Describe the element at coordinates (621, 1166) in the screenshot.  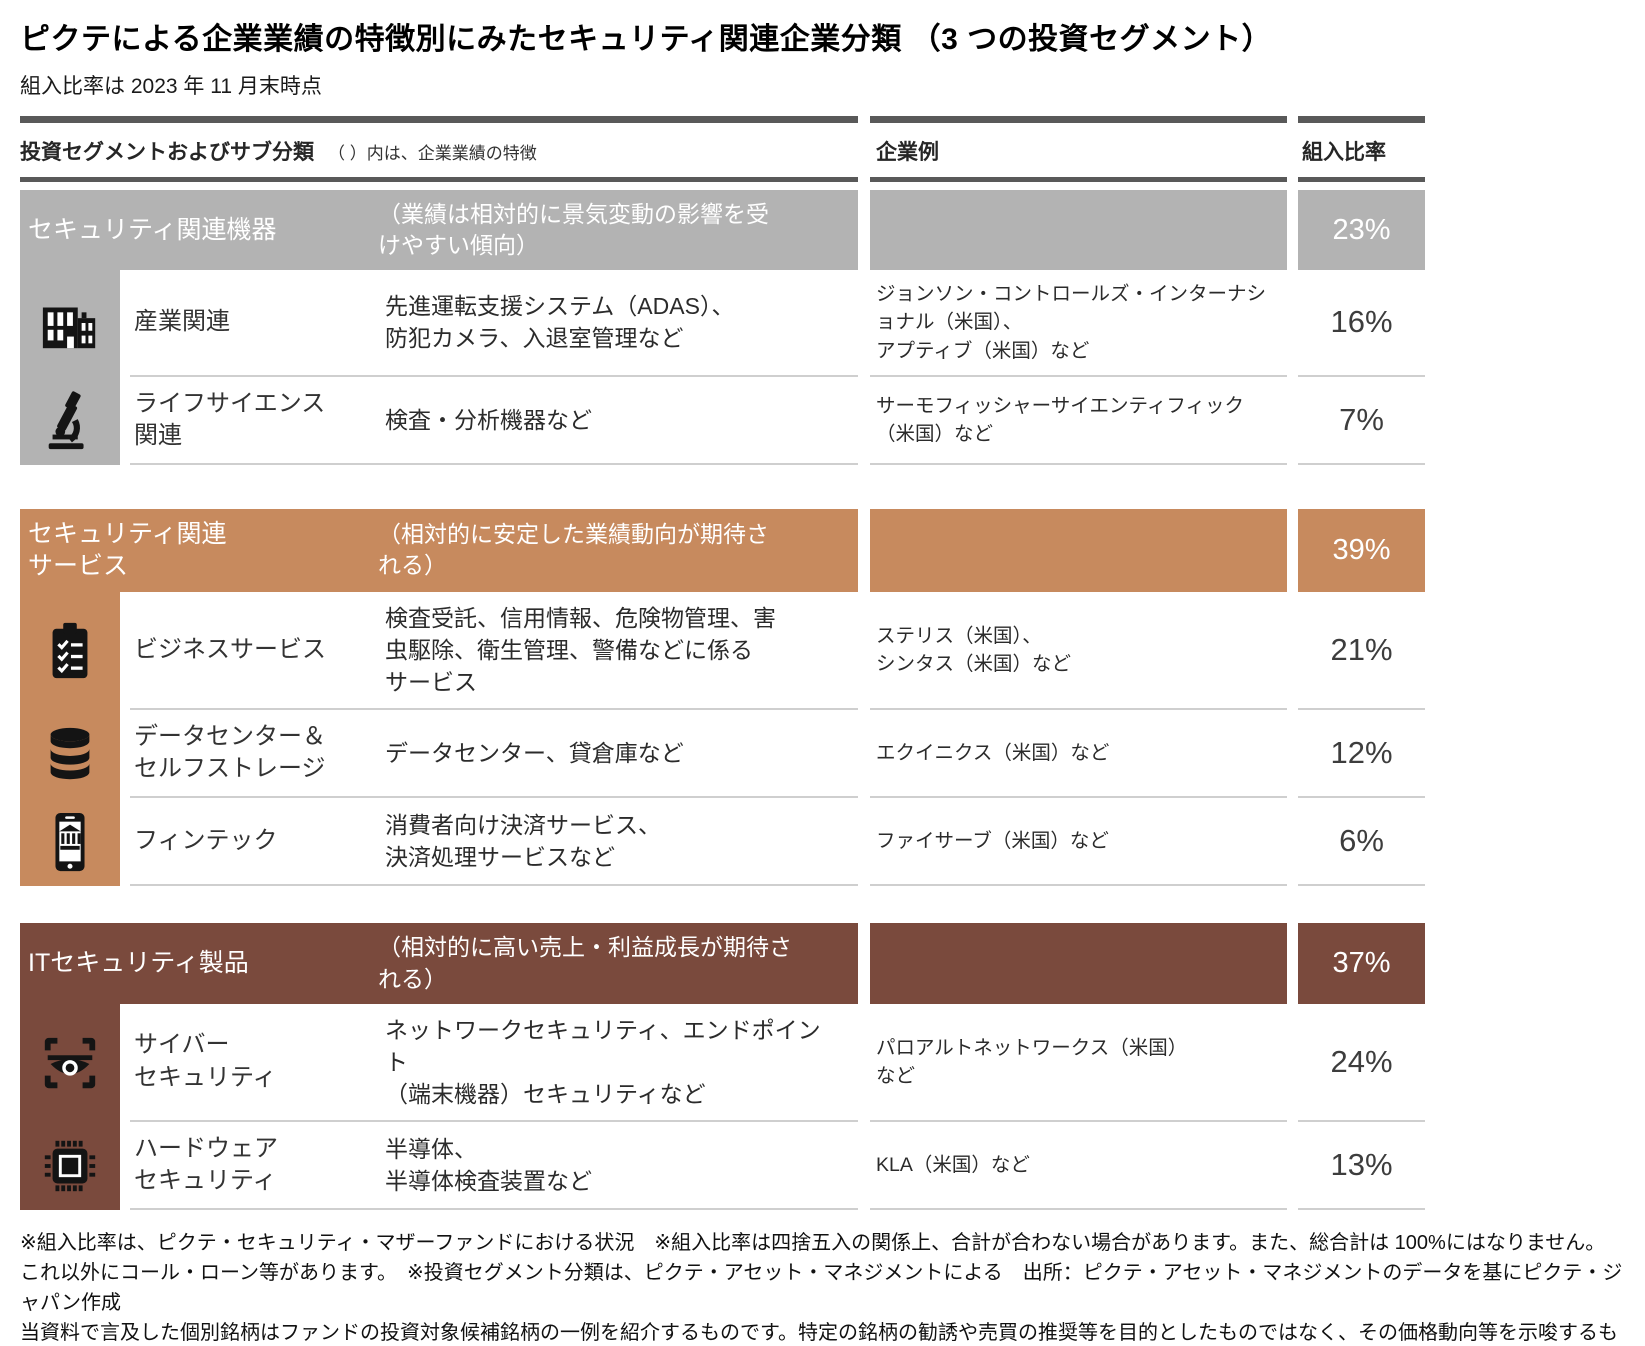
I see `subcategory-description: 半導体、 半導体検査装置など` at that location.